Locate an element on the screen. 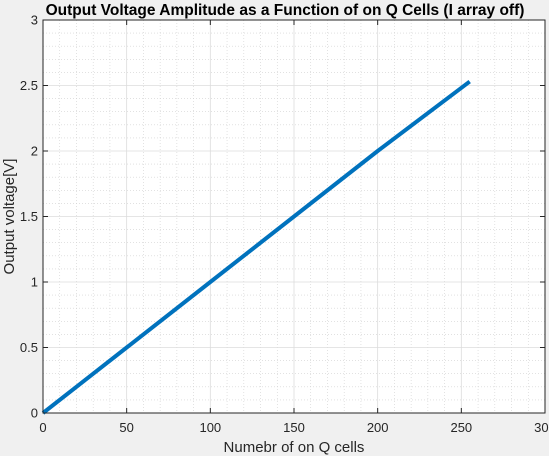  y-tick-label: 0 is located at coordinates (34, 413).